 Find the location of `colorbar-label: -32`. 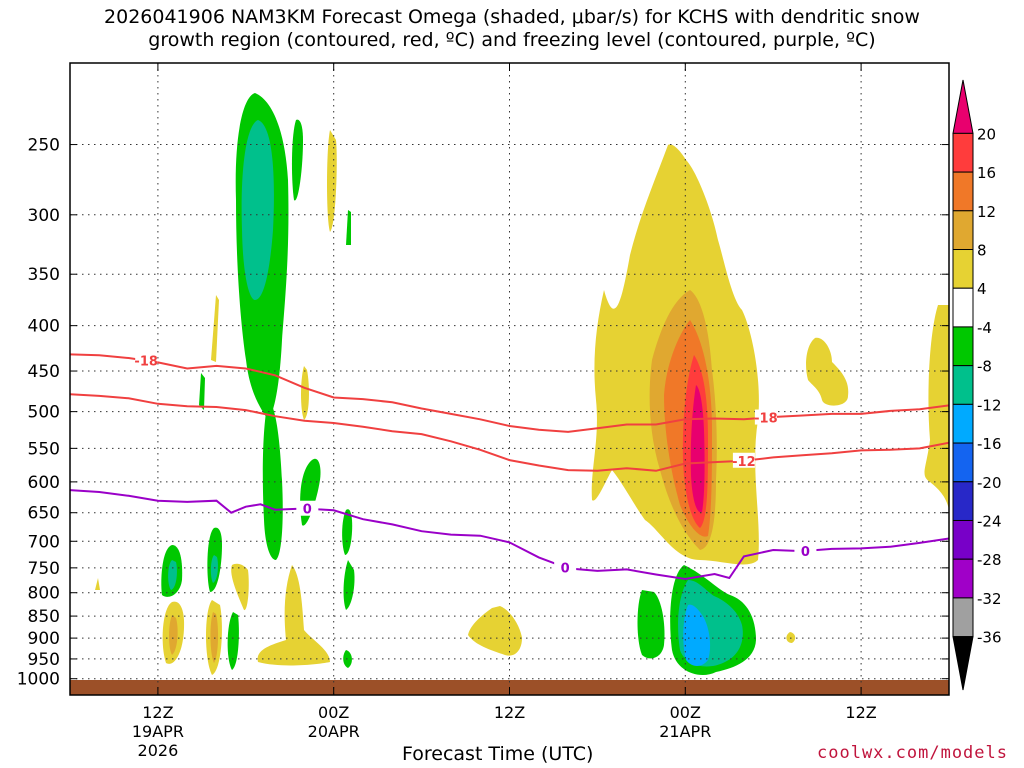

colorbar-label: -32 is located at coordinates (989, 599).